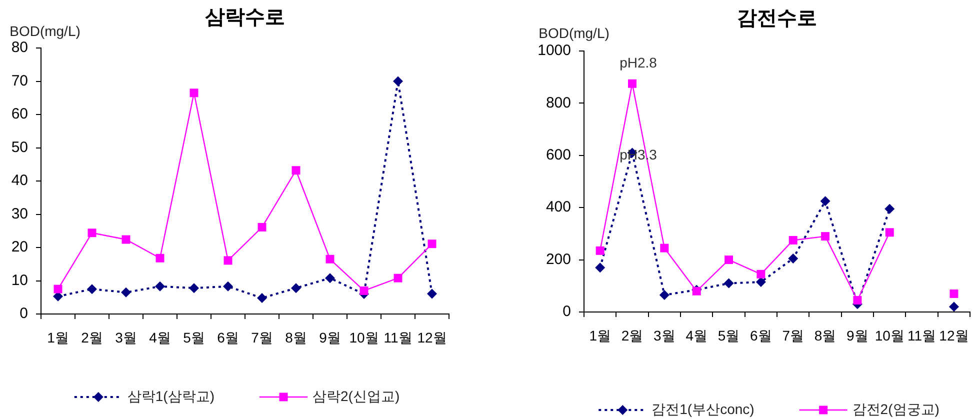 This screenshot has width=980, height=419. Describe the element at coordinates (19, 147) in the screenshot. I see `y-tick-label: 50` at that location.